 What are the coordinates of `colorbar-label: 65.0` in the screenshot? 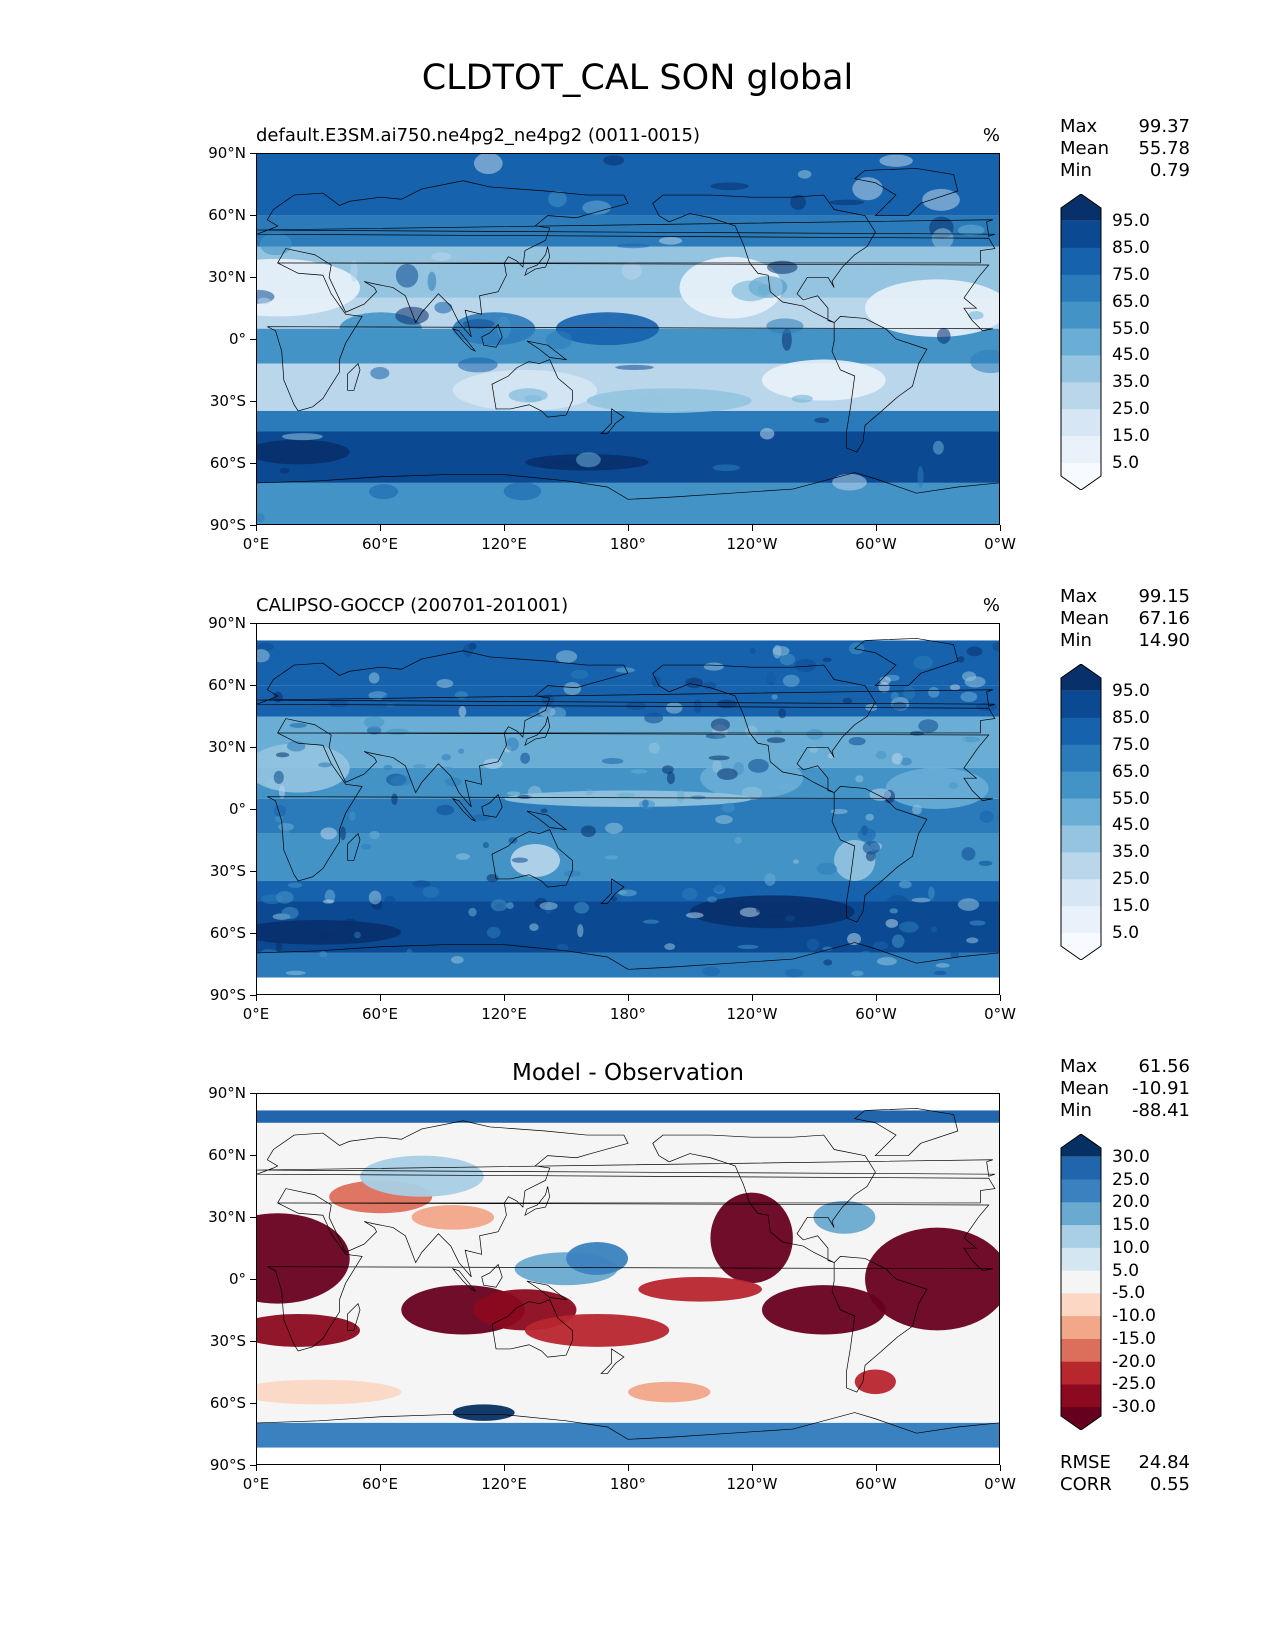 It's located at (1131, 771).